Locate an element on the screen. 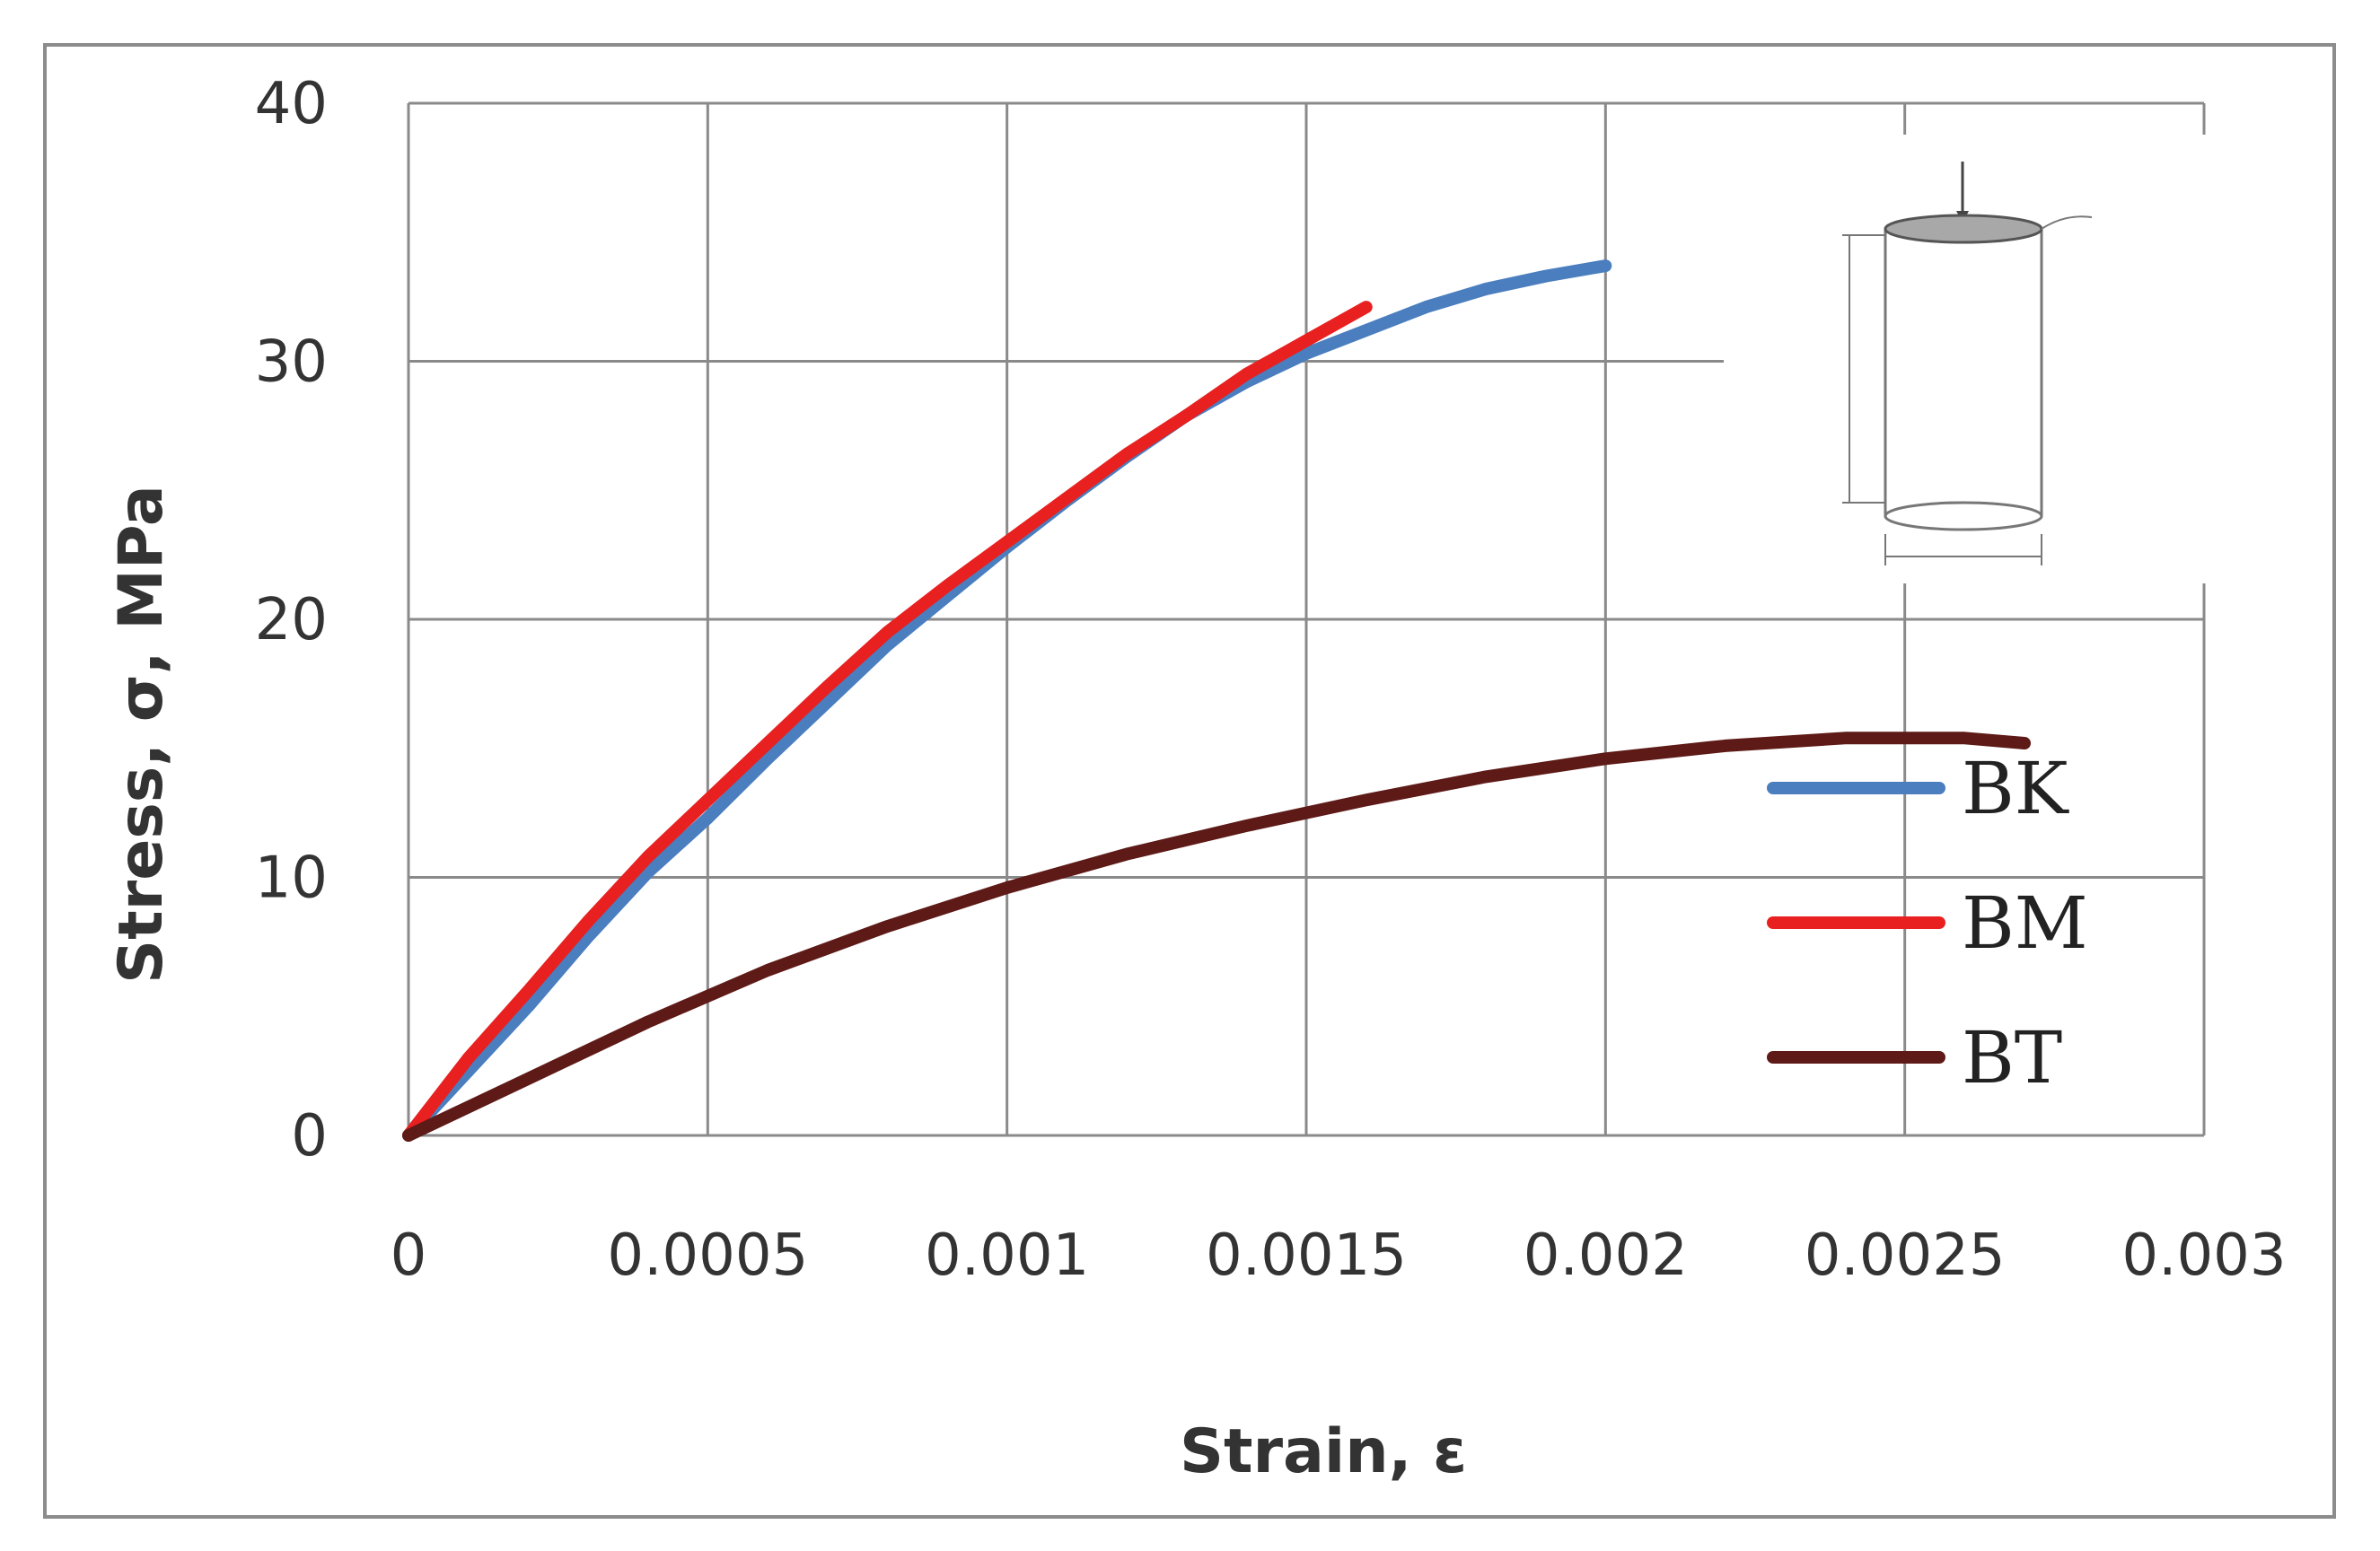 The width and height of the screenshot is (2380, 1551). legend-bt-label: BT is located at coordinates (2012, 1058).